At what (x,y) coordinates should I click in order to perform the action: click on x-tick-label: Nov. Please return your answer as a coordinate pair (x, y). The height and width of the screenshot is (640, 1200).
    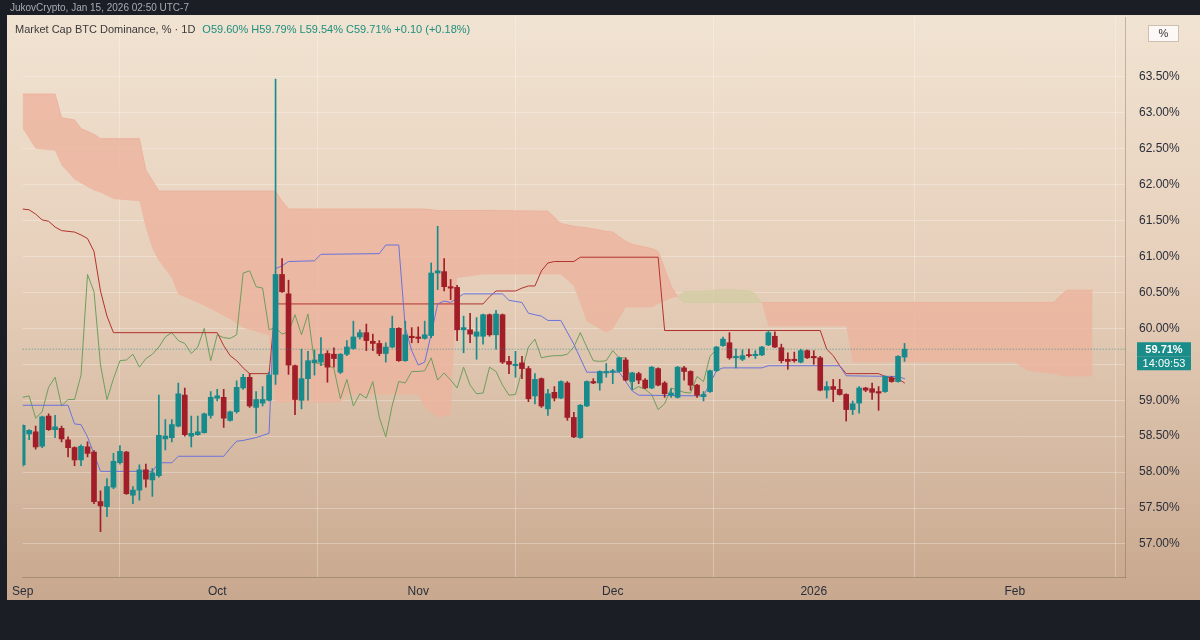
    Looking at the image, I should click on (418, 590).